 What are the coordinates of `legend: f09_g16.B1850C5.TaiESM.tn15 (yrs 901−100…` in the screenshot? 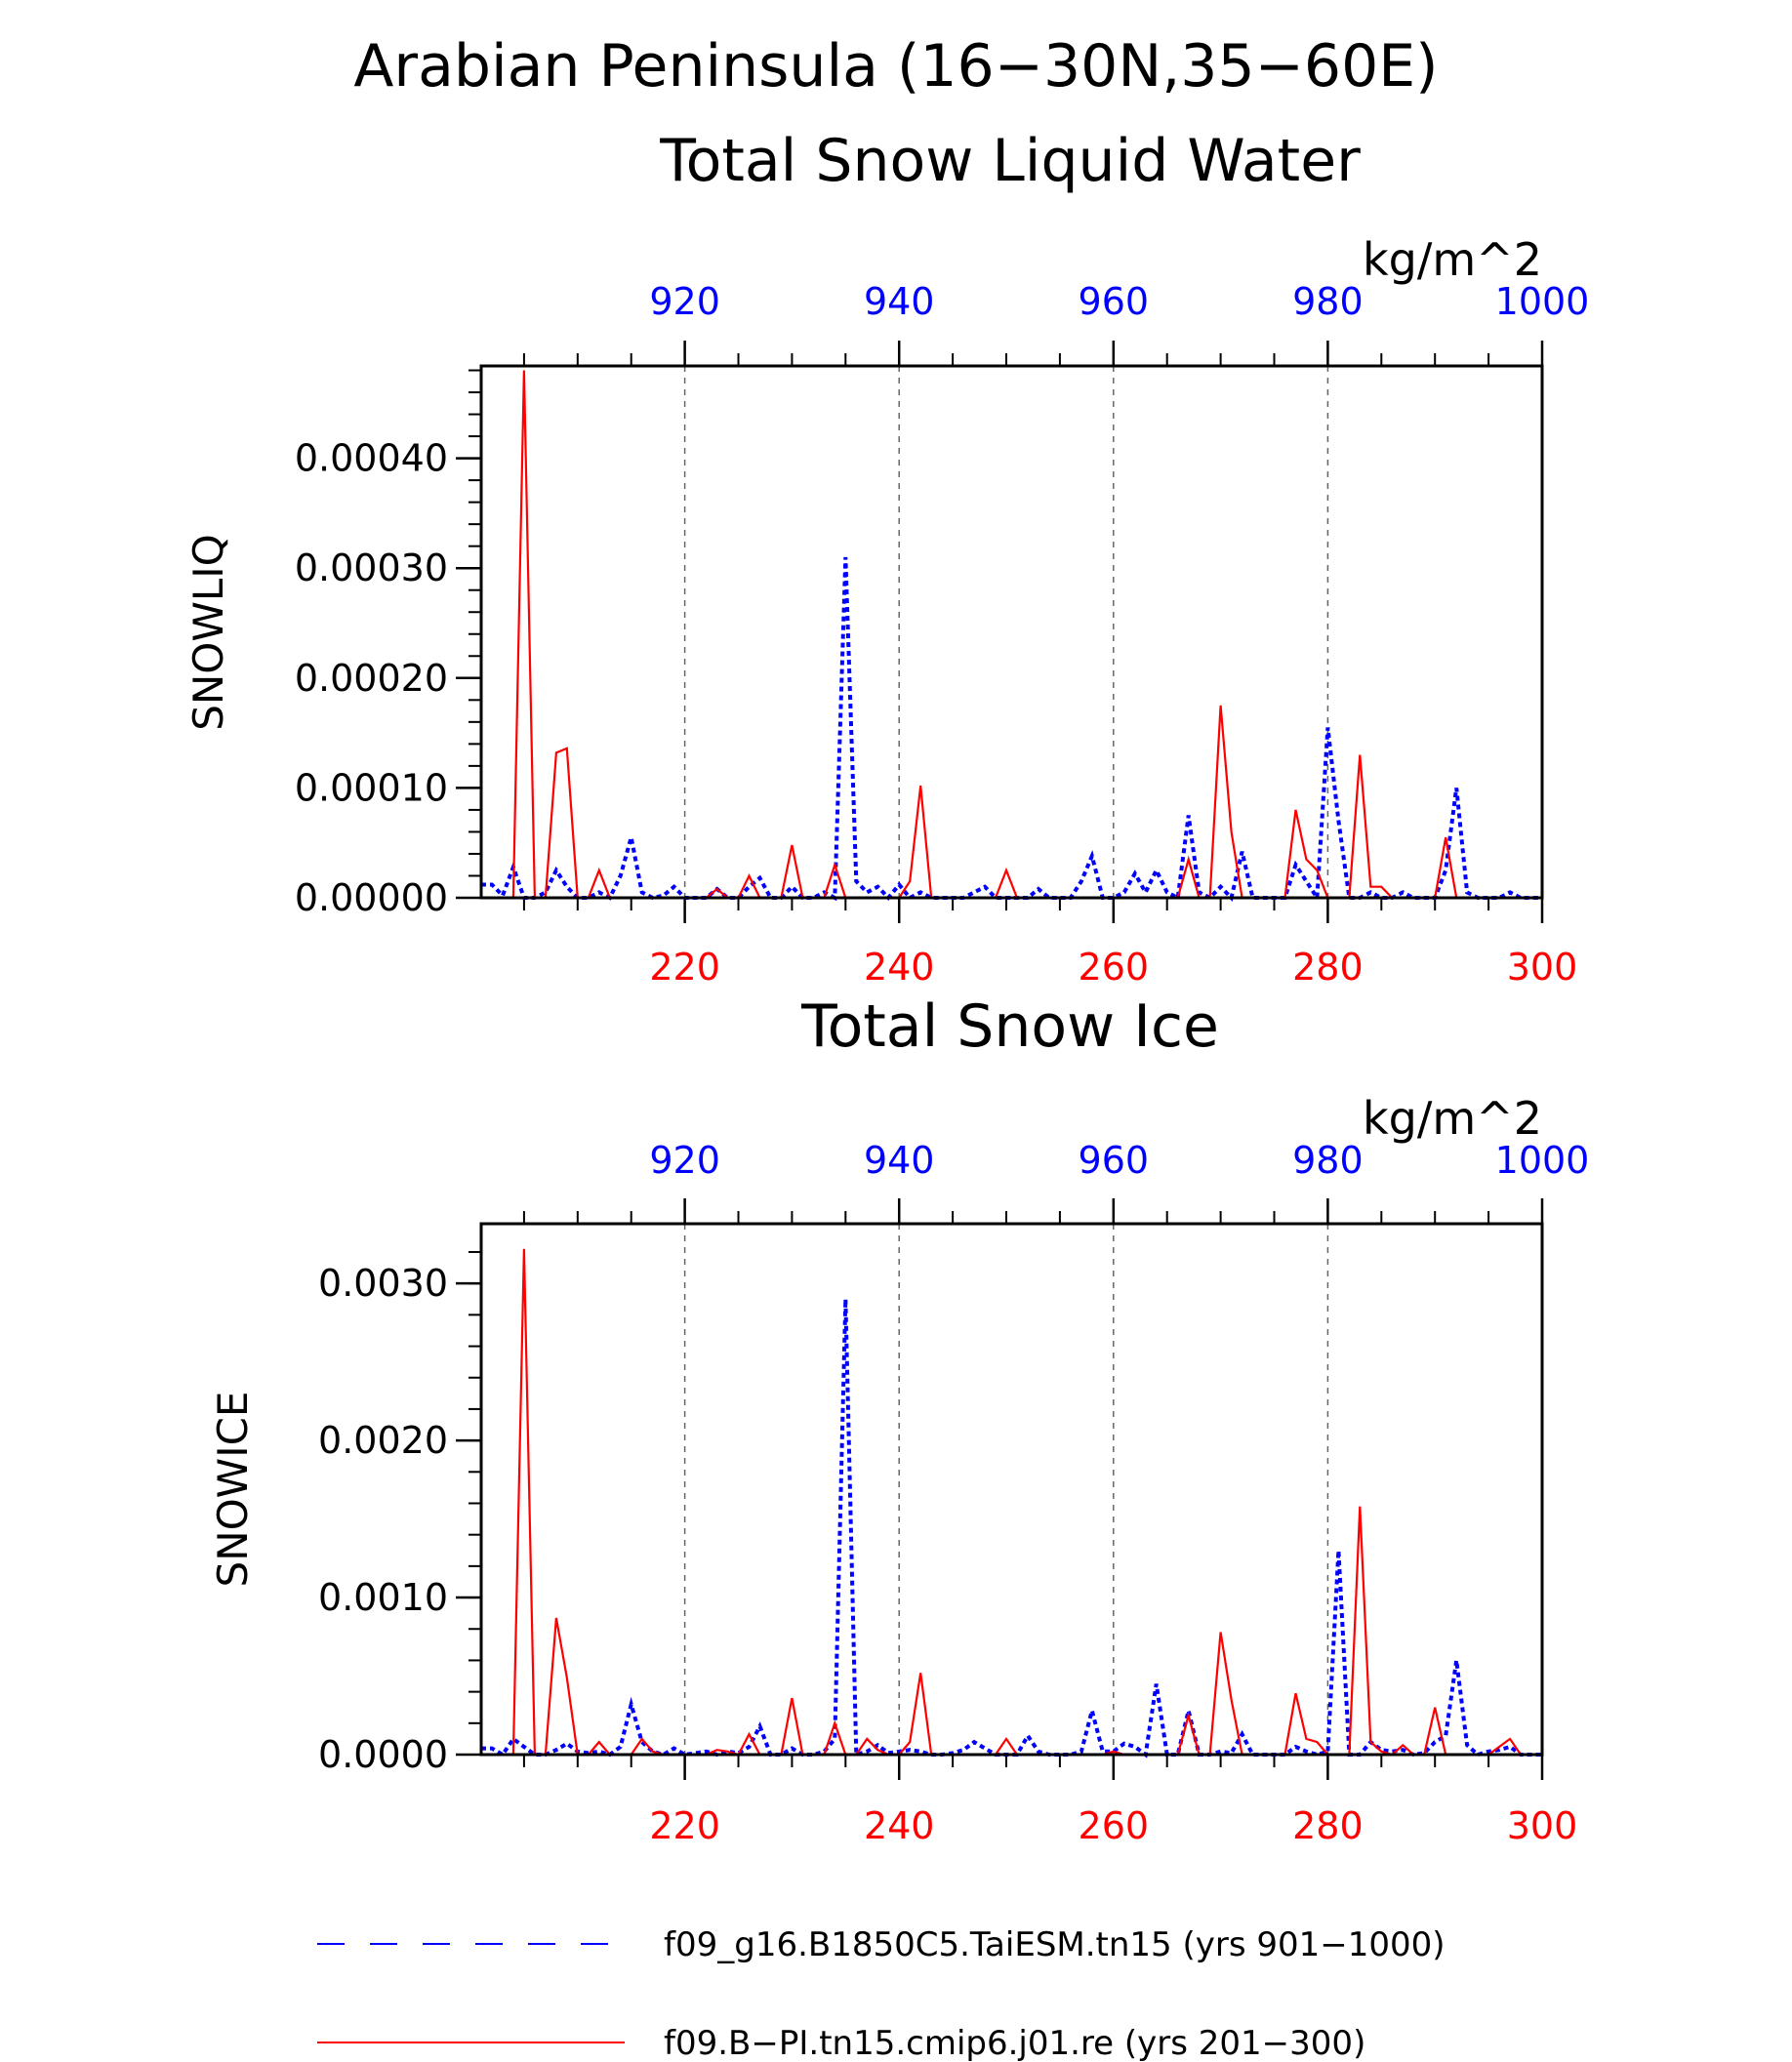 It's located at (881, 1993).